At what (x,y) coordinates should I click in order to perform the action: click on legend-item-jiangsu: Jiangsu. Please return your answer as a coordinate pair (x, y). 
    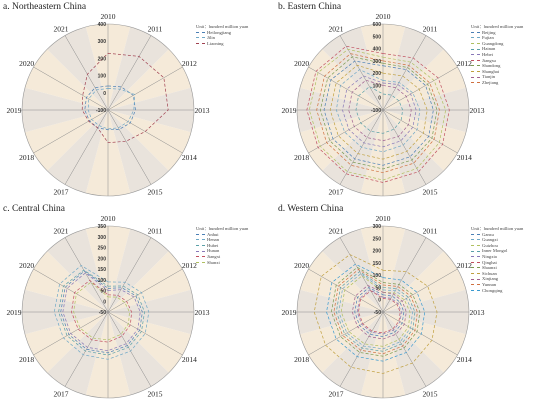
    Looking at the image, I should click on (497, 61).